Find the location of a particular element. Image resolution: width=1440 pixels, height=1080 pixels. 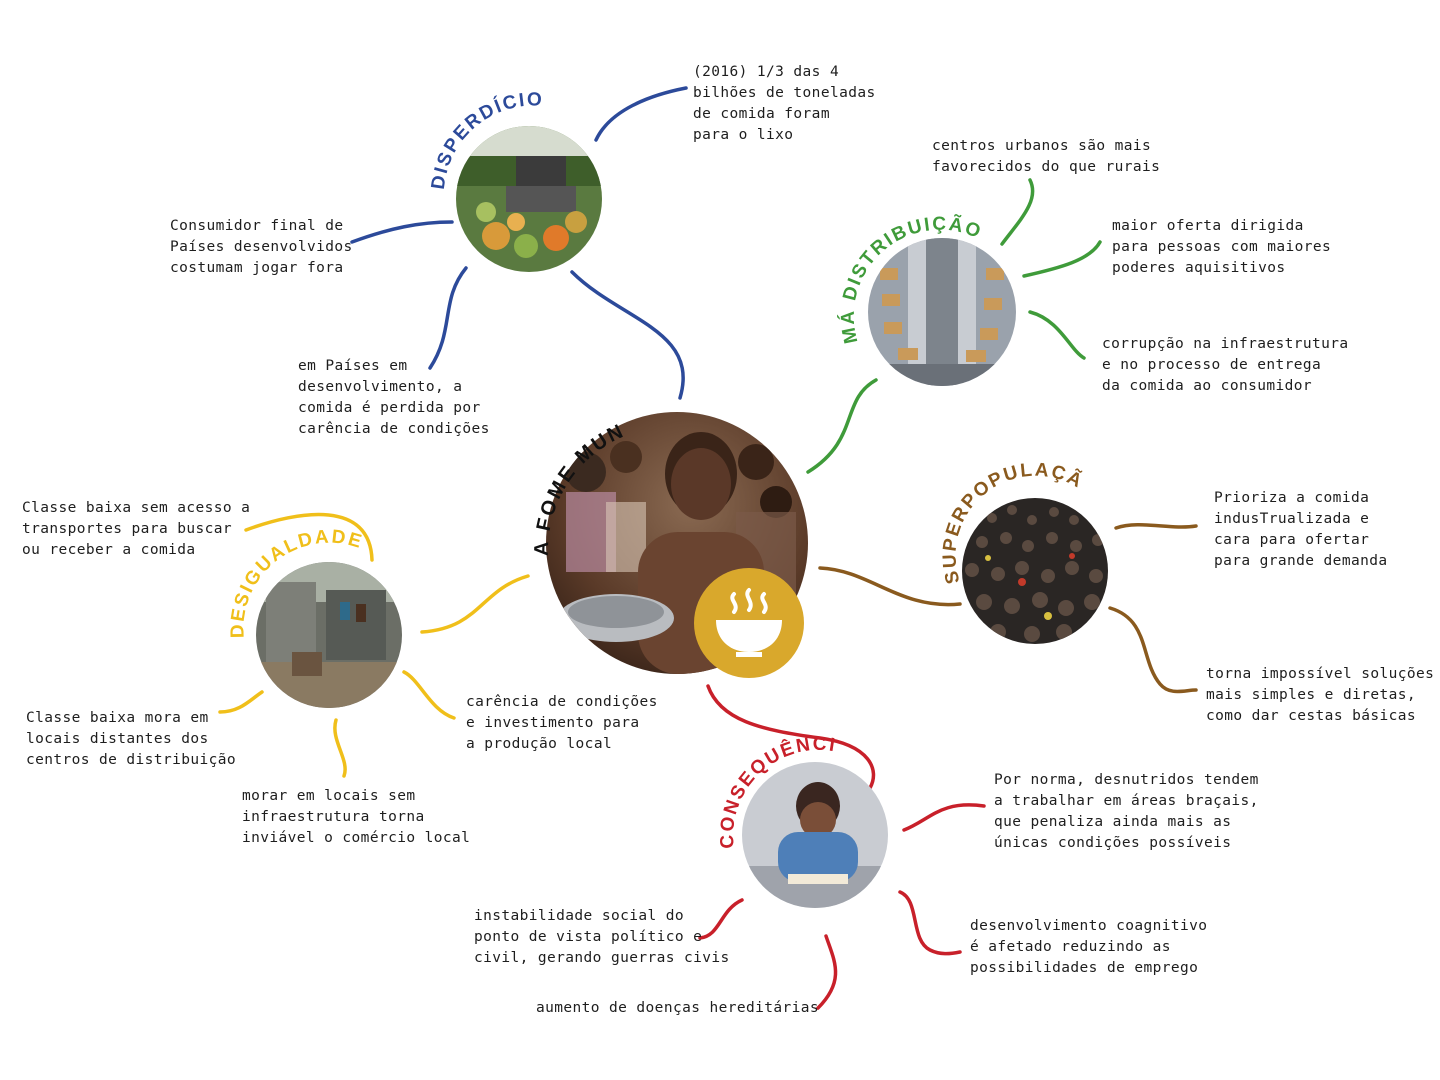

connector-ma-distribuicao-note1 is located at coordinates (1017, 212).